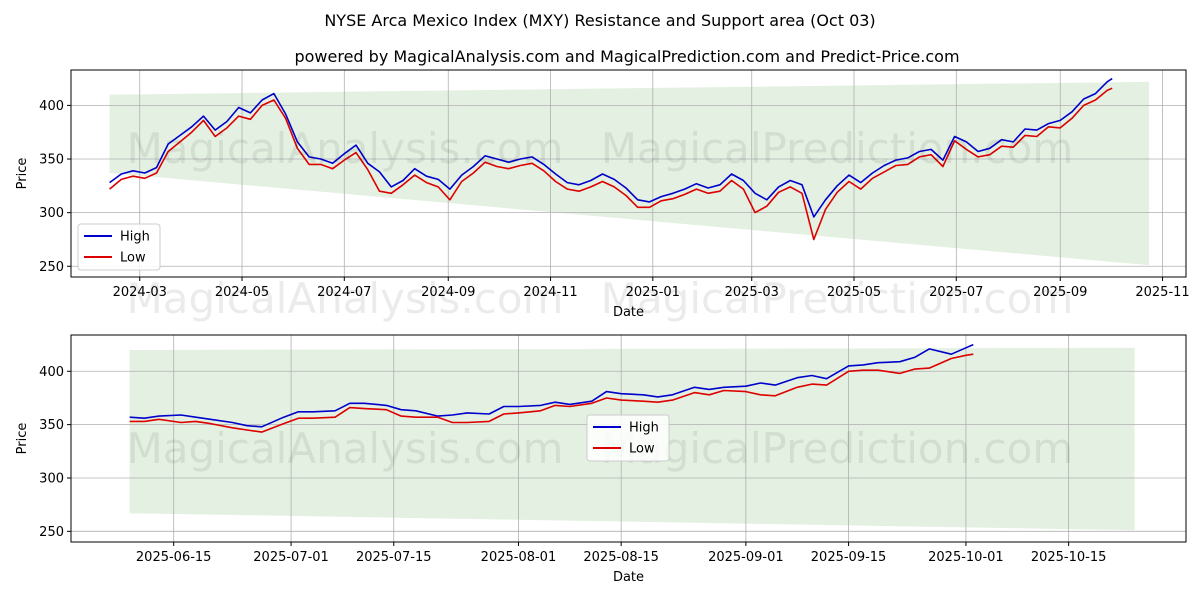 This screenshot has width=1200, height=600. What do you see at coordinates (448, 292) in the screenshot?
I see `x-tick-label: 2024-09` at bounding box center [448, 292].